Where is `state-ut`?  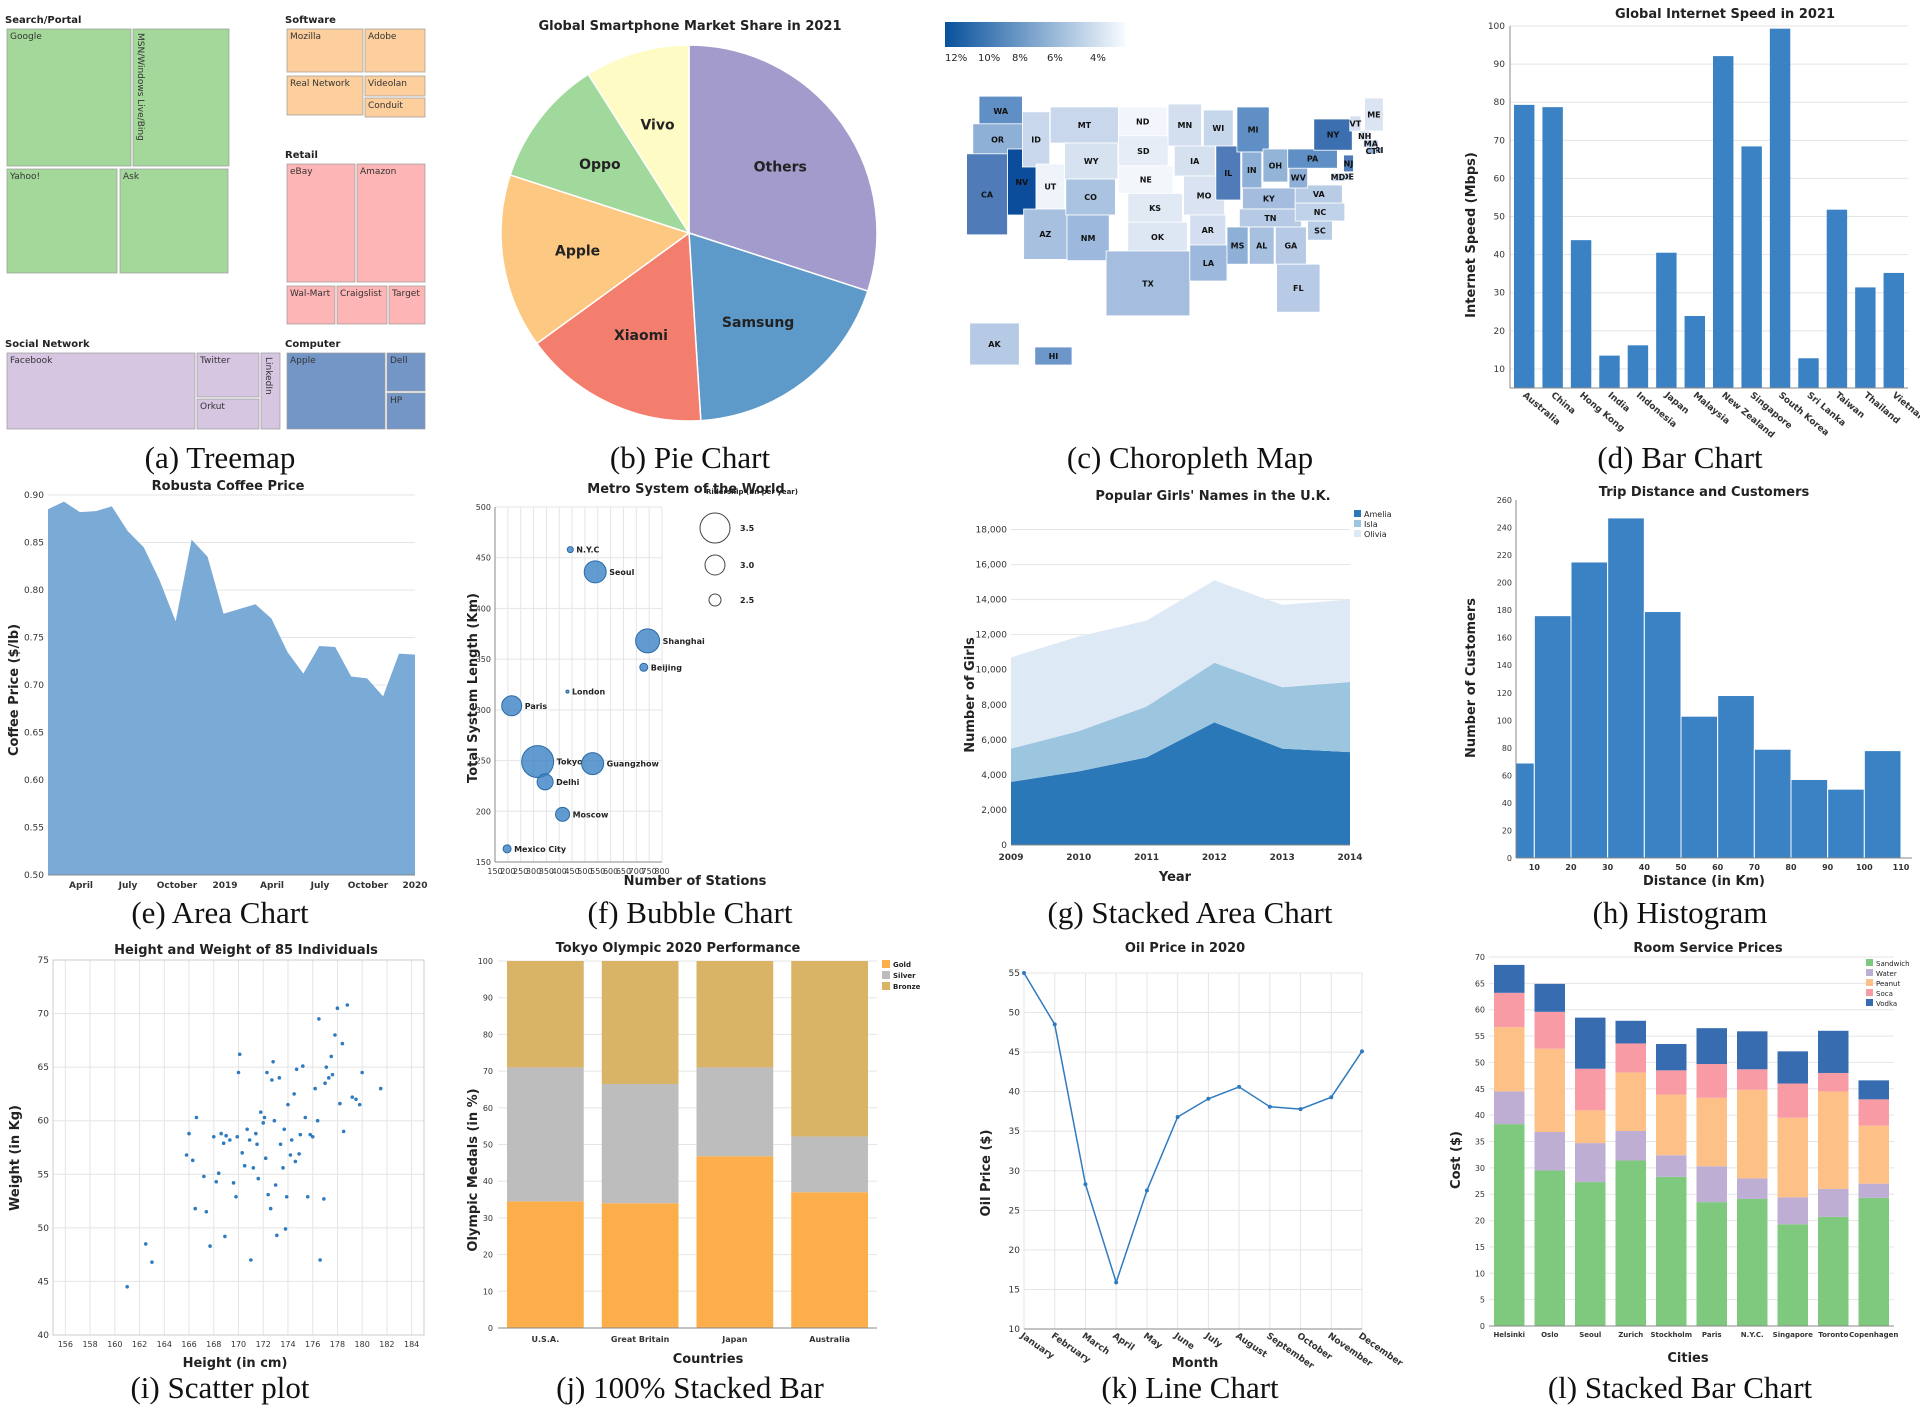 state-ut is located at coordinates (1050, 186).